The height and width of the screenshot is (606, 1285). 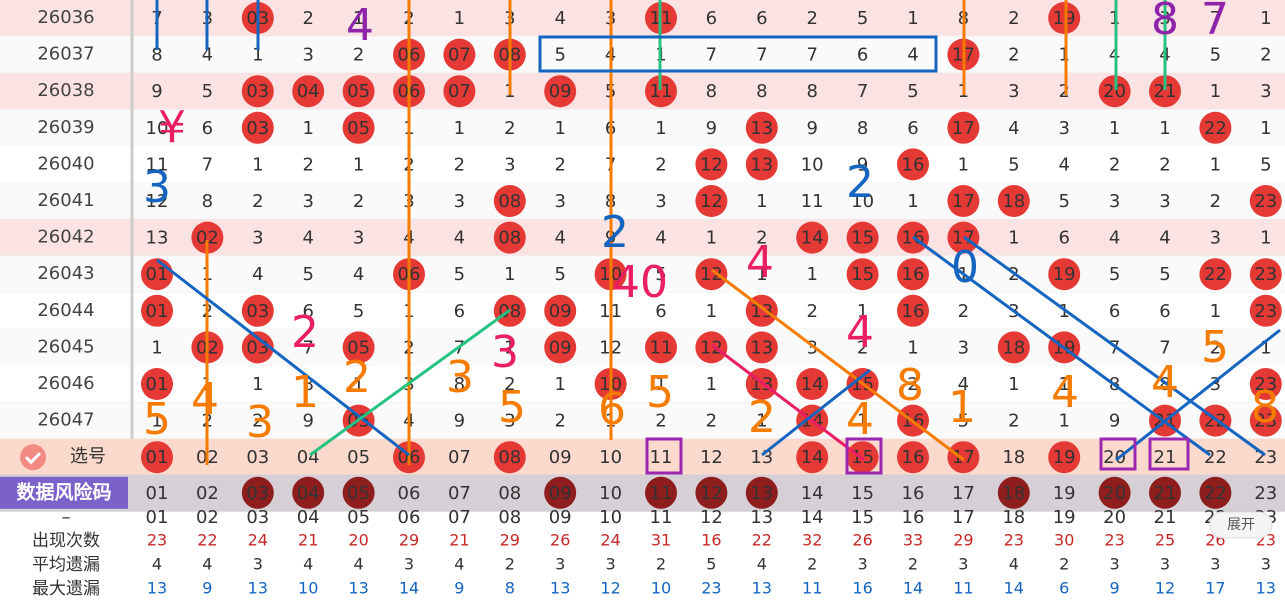 What do you see at coordinates (358, 347) in the screenshot?
I see `hit-number: 05` at bounding box center [358, 347].